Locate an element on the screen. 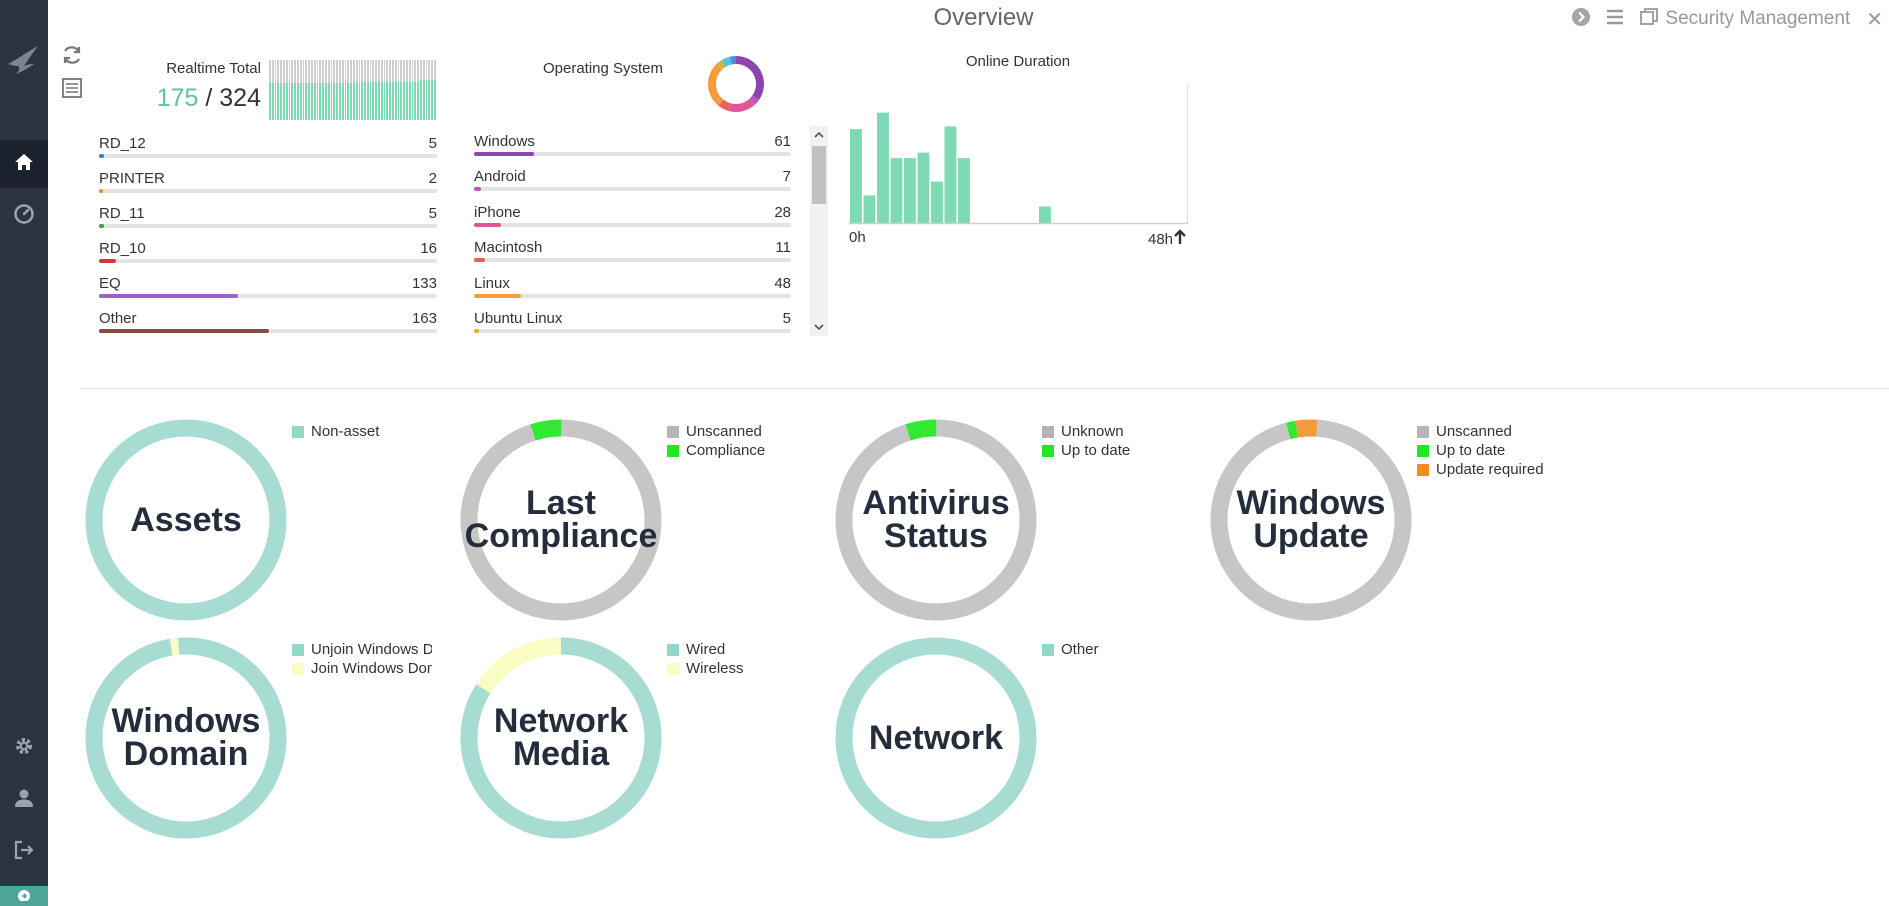  group-progress-track is located at coordinates (268, 296).